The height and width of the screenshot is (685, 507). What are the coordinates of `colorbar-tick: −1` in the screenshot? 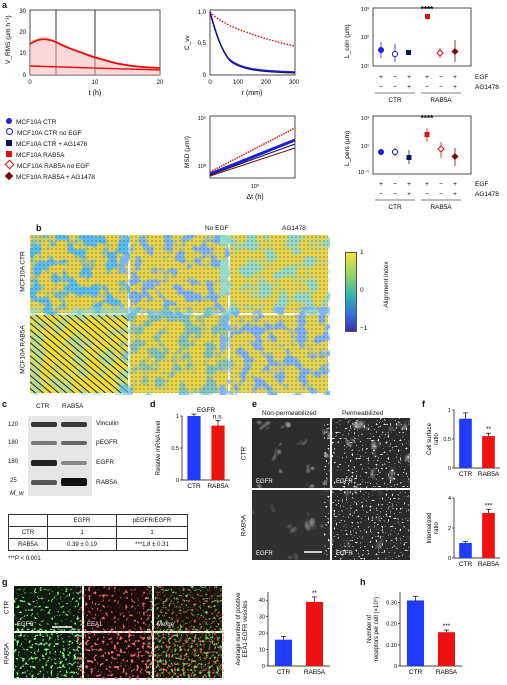 It's located at (364, 328).